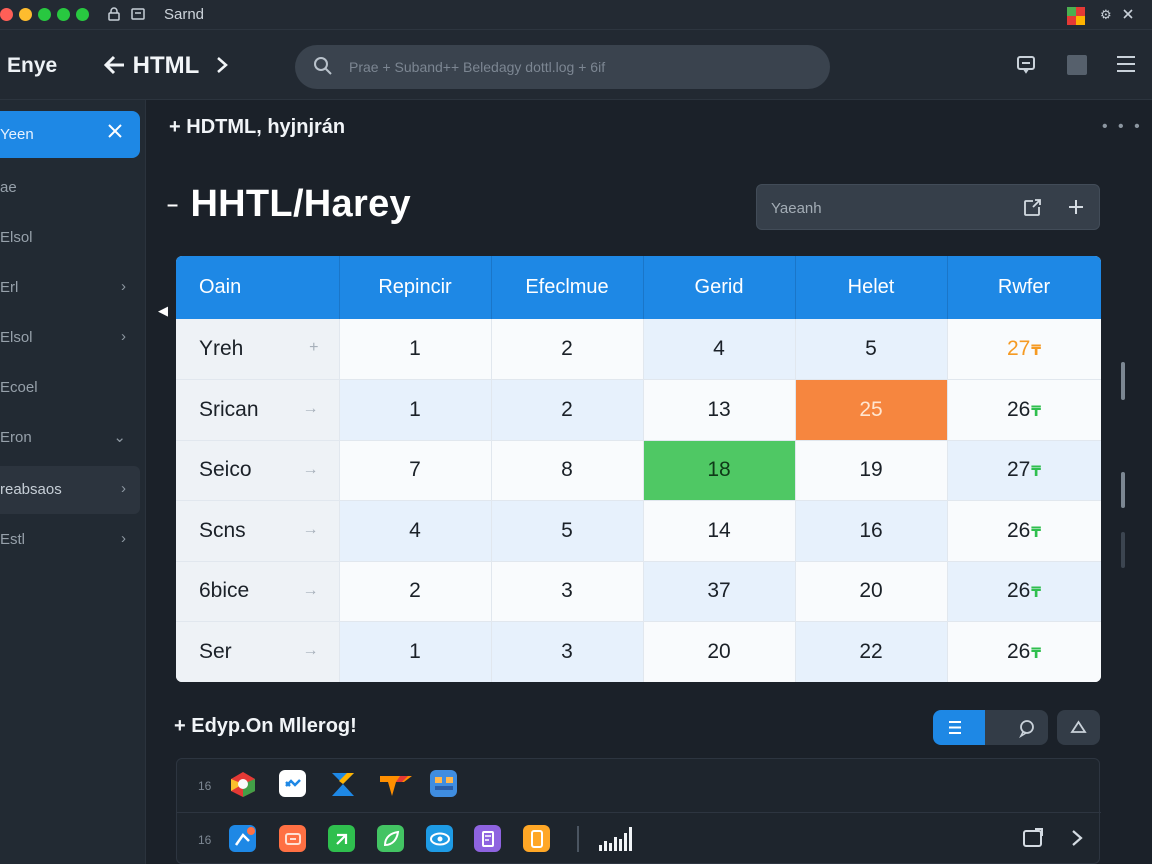 The height and width of the screenshot is (864, 1152). Describe the element at coordinates (1033, 840) in the screenshot. I see `open-window-icon` at that location.